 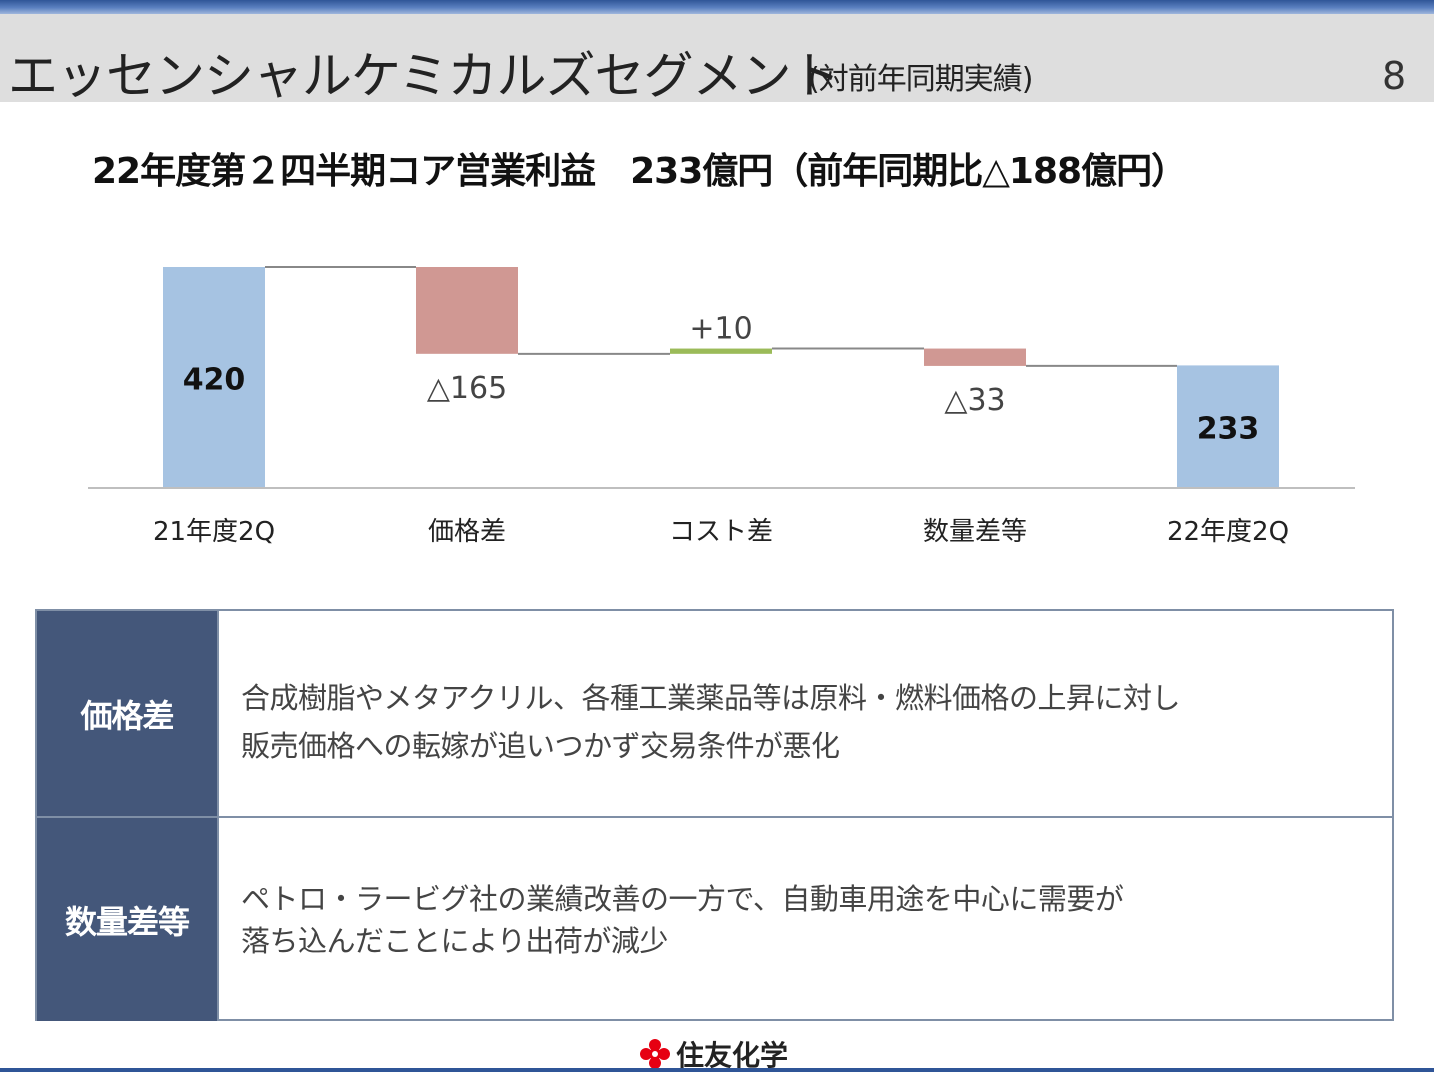 I want to click on row-text-line: ペトロ・ラービグ社の業績改善の一方で、自動車用途を中心に需要が, so click(x=682, y=899).